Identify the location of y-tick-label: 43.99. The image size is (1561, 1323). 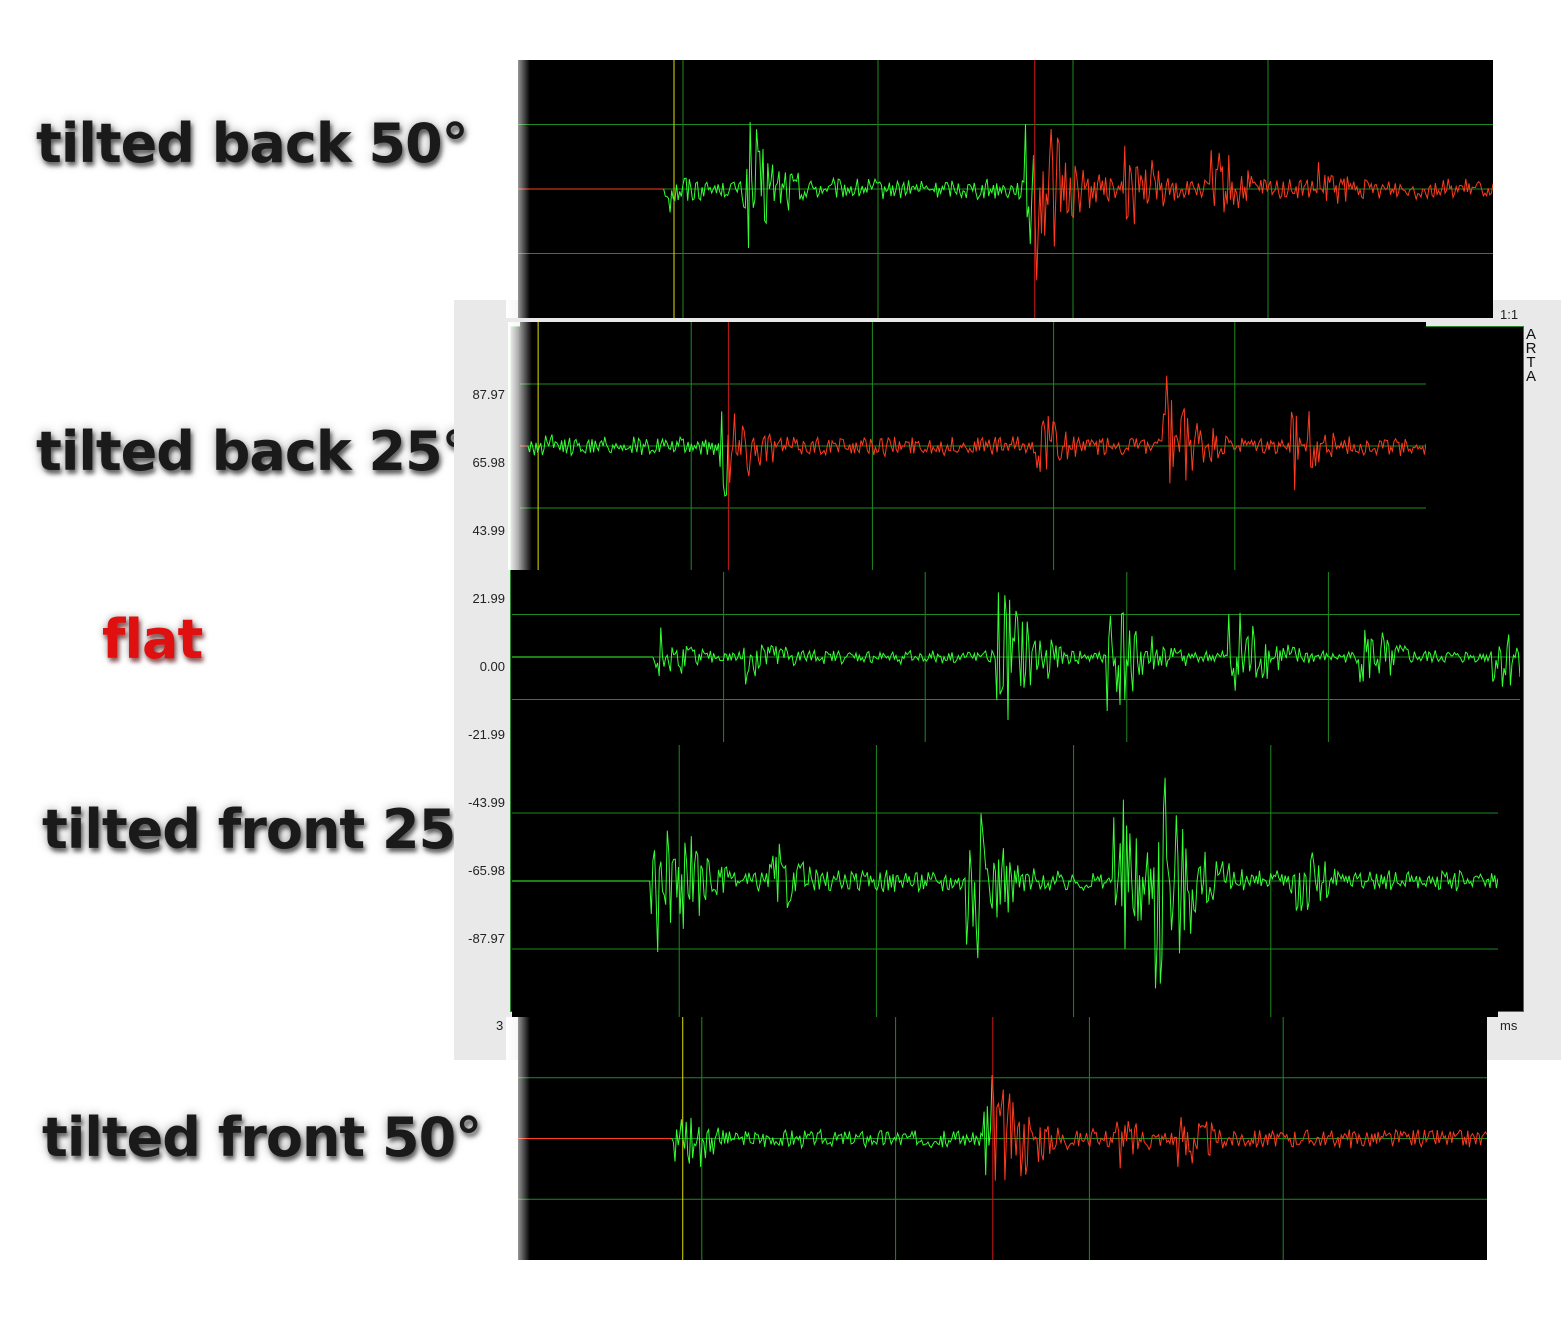
(488, 530).